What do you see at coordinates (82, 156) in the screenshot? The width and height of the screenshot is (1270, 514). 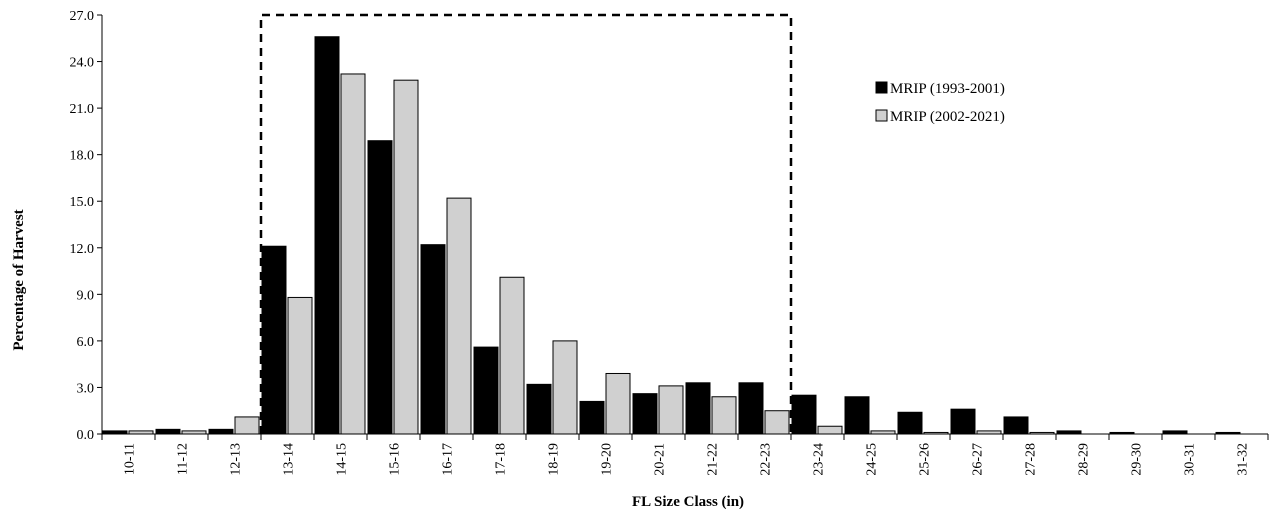 I see `y-tick-label: 18.0` at bounding box center [82, 156].